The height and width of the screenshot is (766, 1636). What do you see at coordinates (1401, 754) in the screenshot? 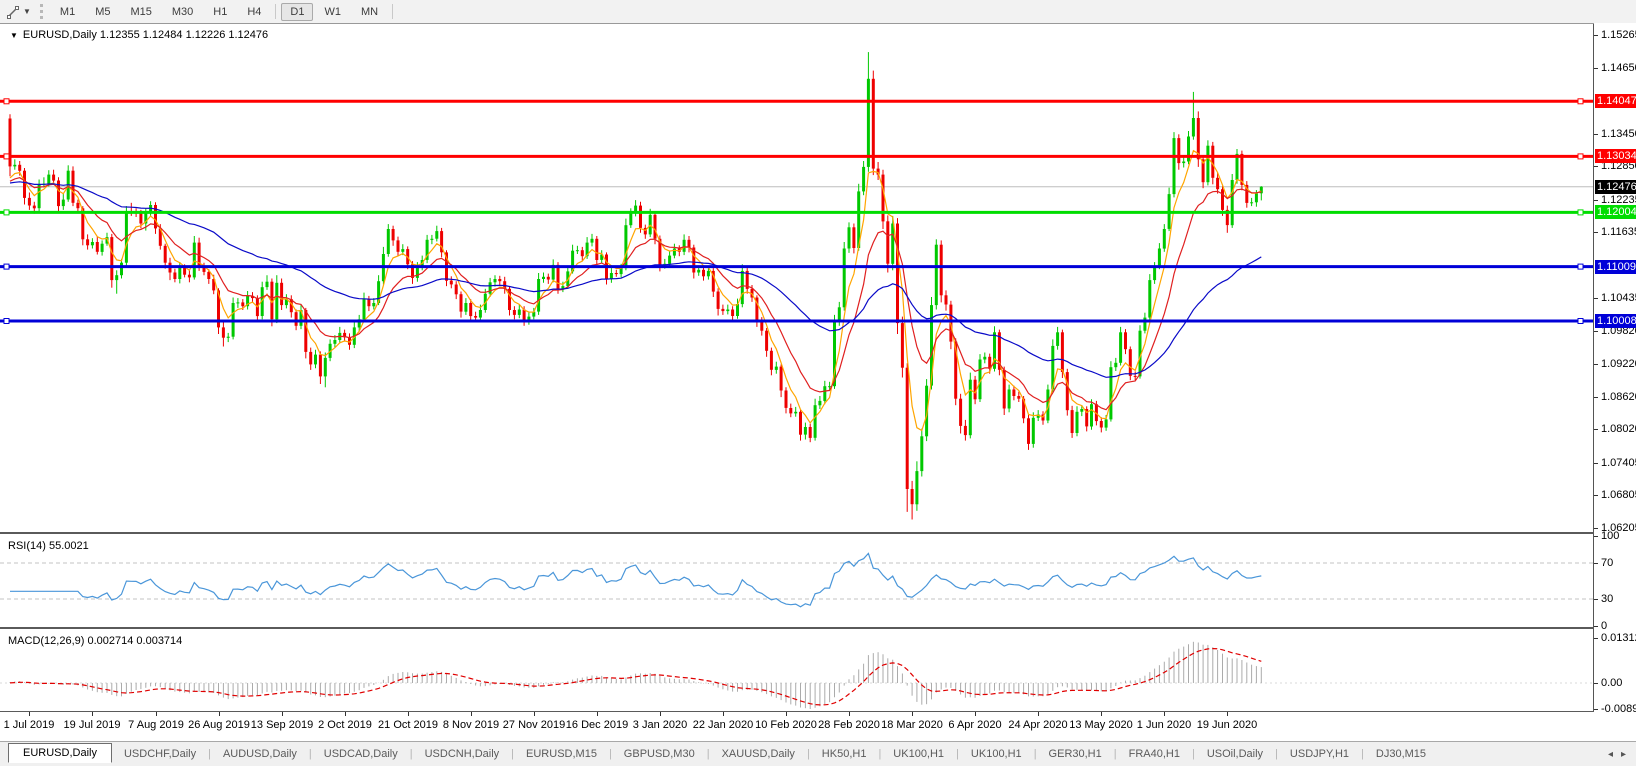
I see `chart-tab-dj30-m15: DJ30,M15` at bounding box center [1401, 754].